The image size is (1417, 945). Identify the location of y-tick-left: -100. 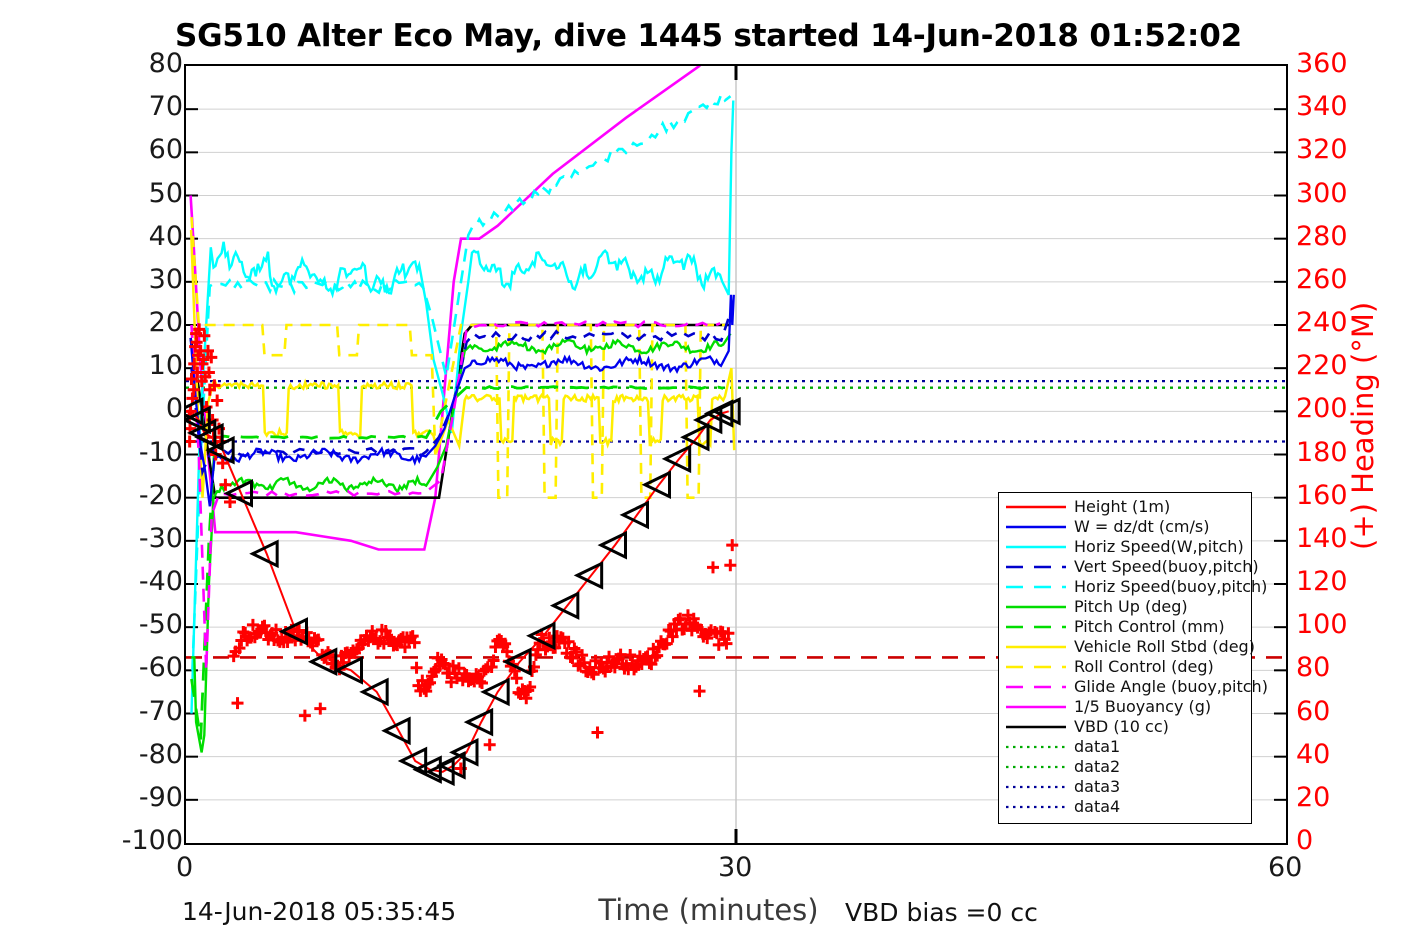
(152, 840).